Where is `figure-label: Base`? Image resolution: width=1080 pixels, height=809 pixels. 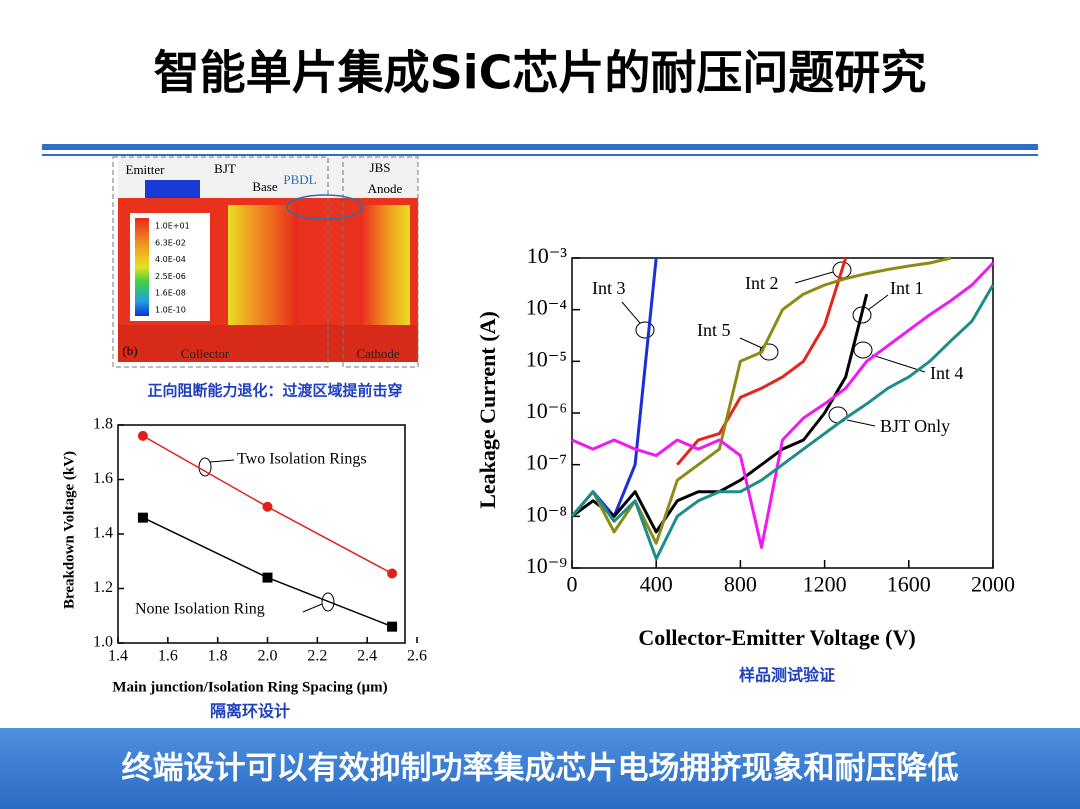 figure-label: Base is located at coordinates (265, 186).